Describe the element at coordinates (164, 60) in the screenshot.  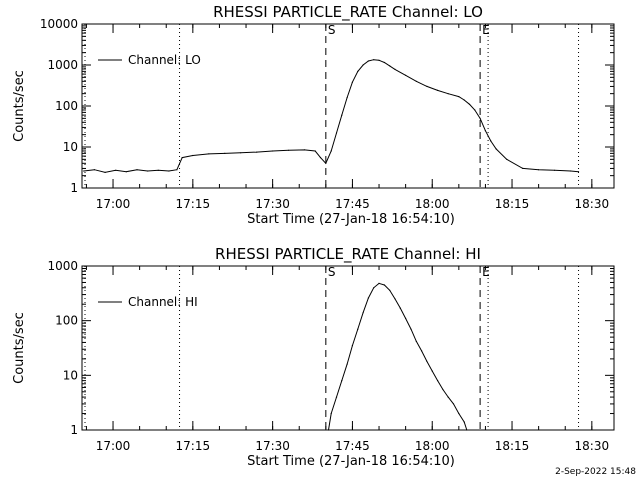
I see `legend-label: Channel: LO` at that location.